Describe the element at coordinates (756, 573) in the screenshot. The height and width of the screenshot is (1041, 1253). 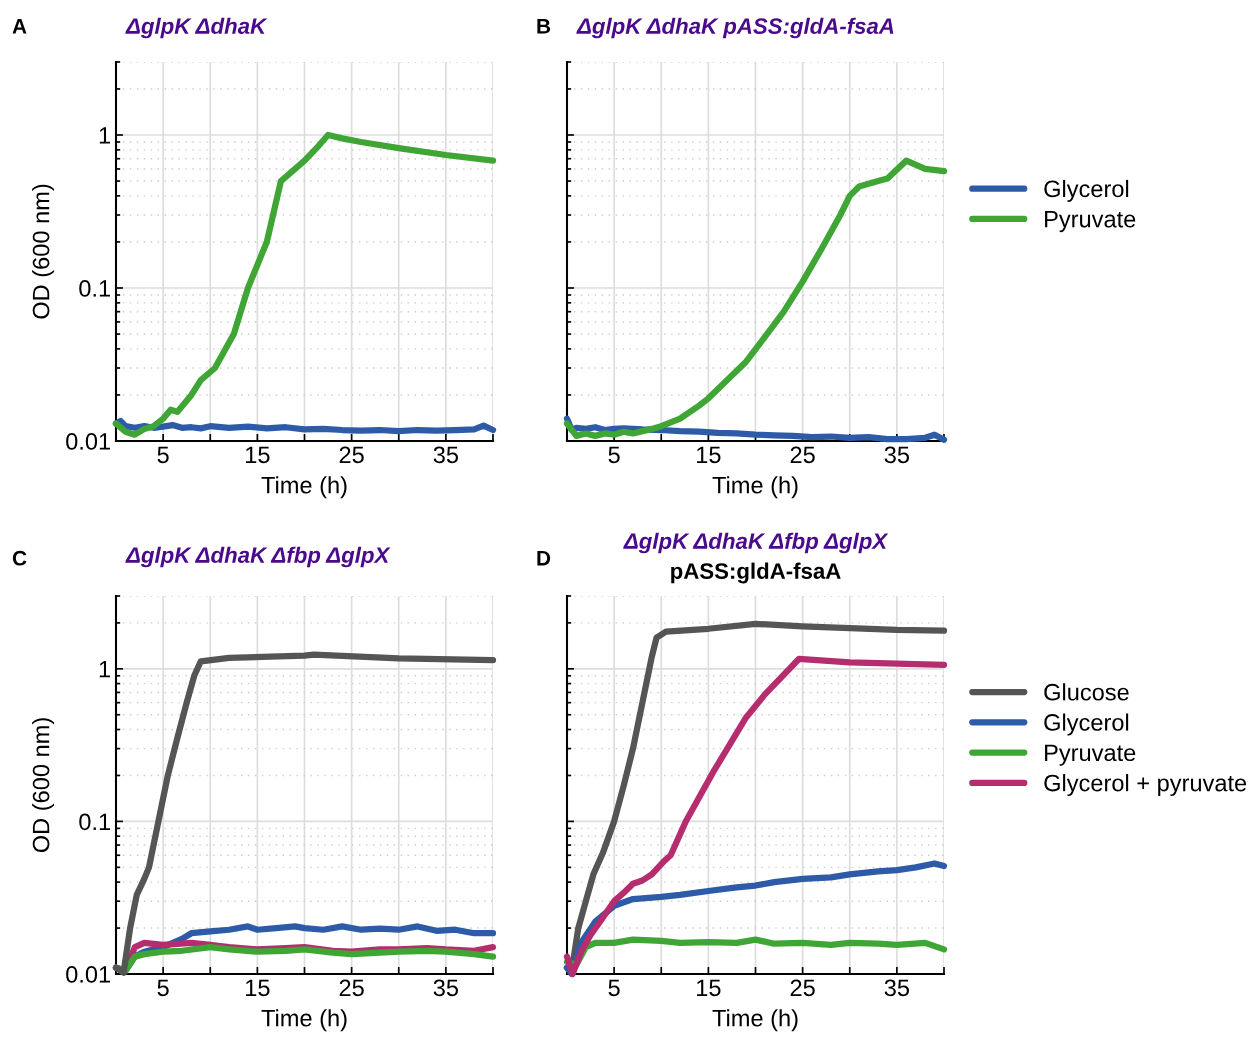
I see `chart-subtitle: pASS:gldA-fsaA` at that location.